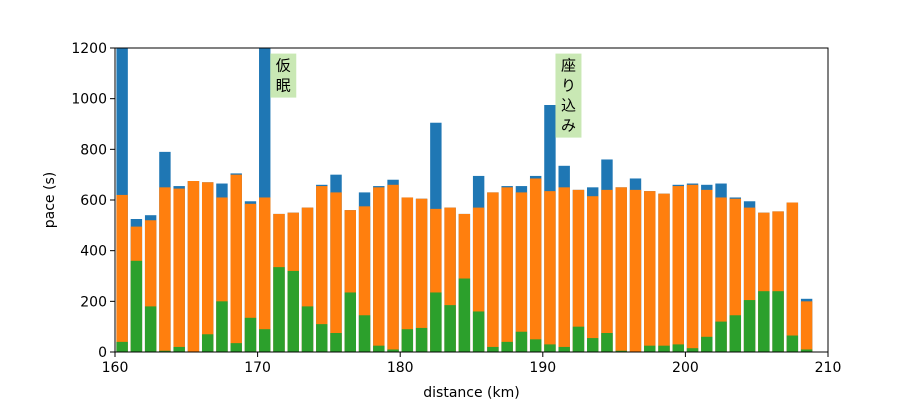  I want to click on annotation-text: 眠, so click(283, 86).